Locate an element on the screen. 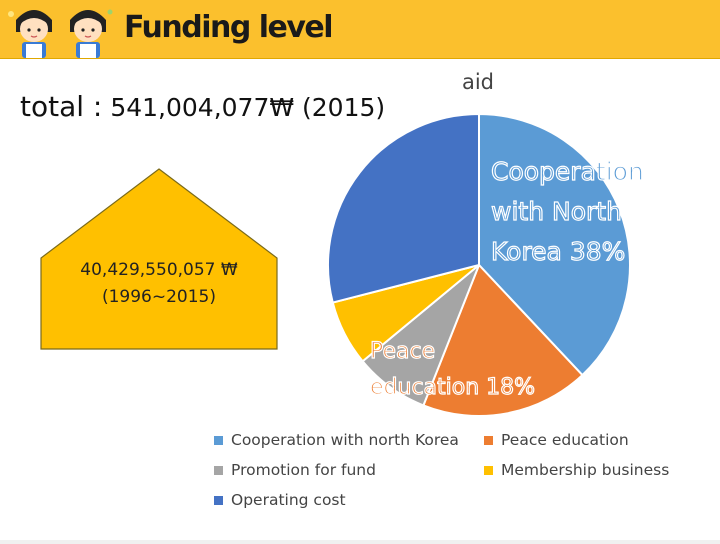  legend-label: Membership business is located at coordinates (585, 470).